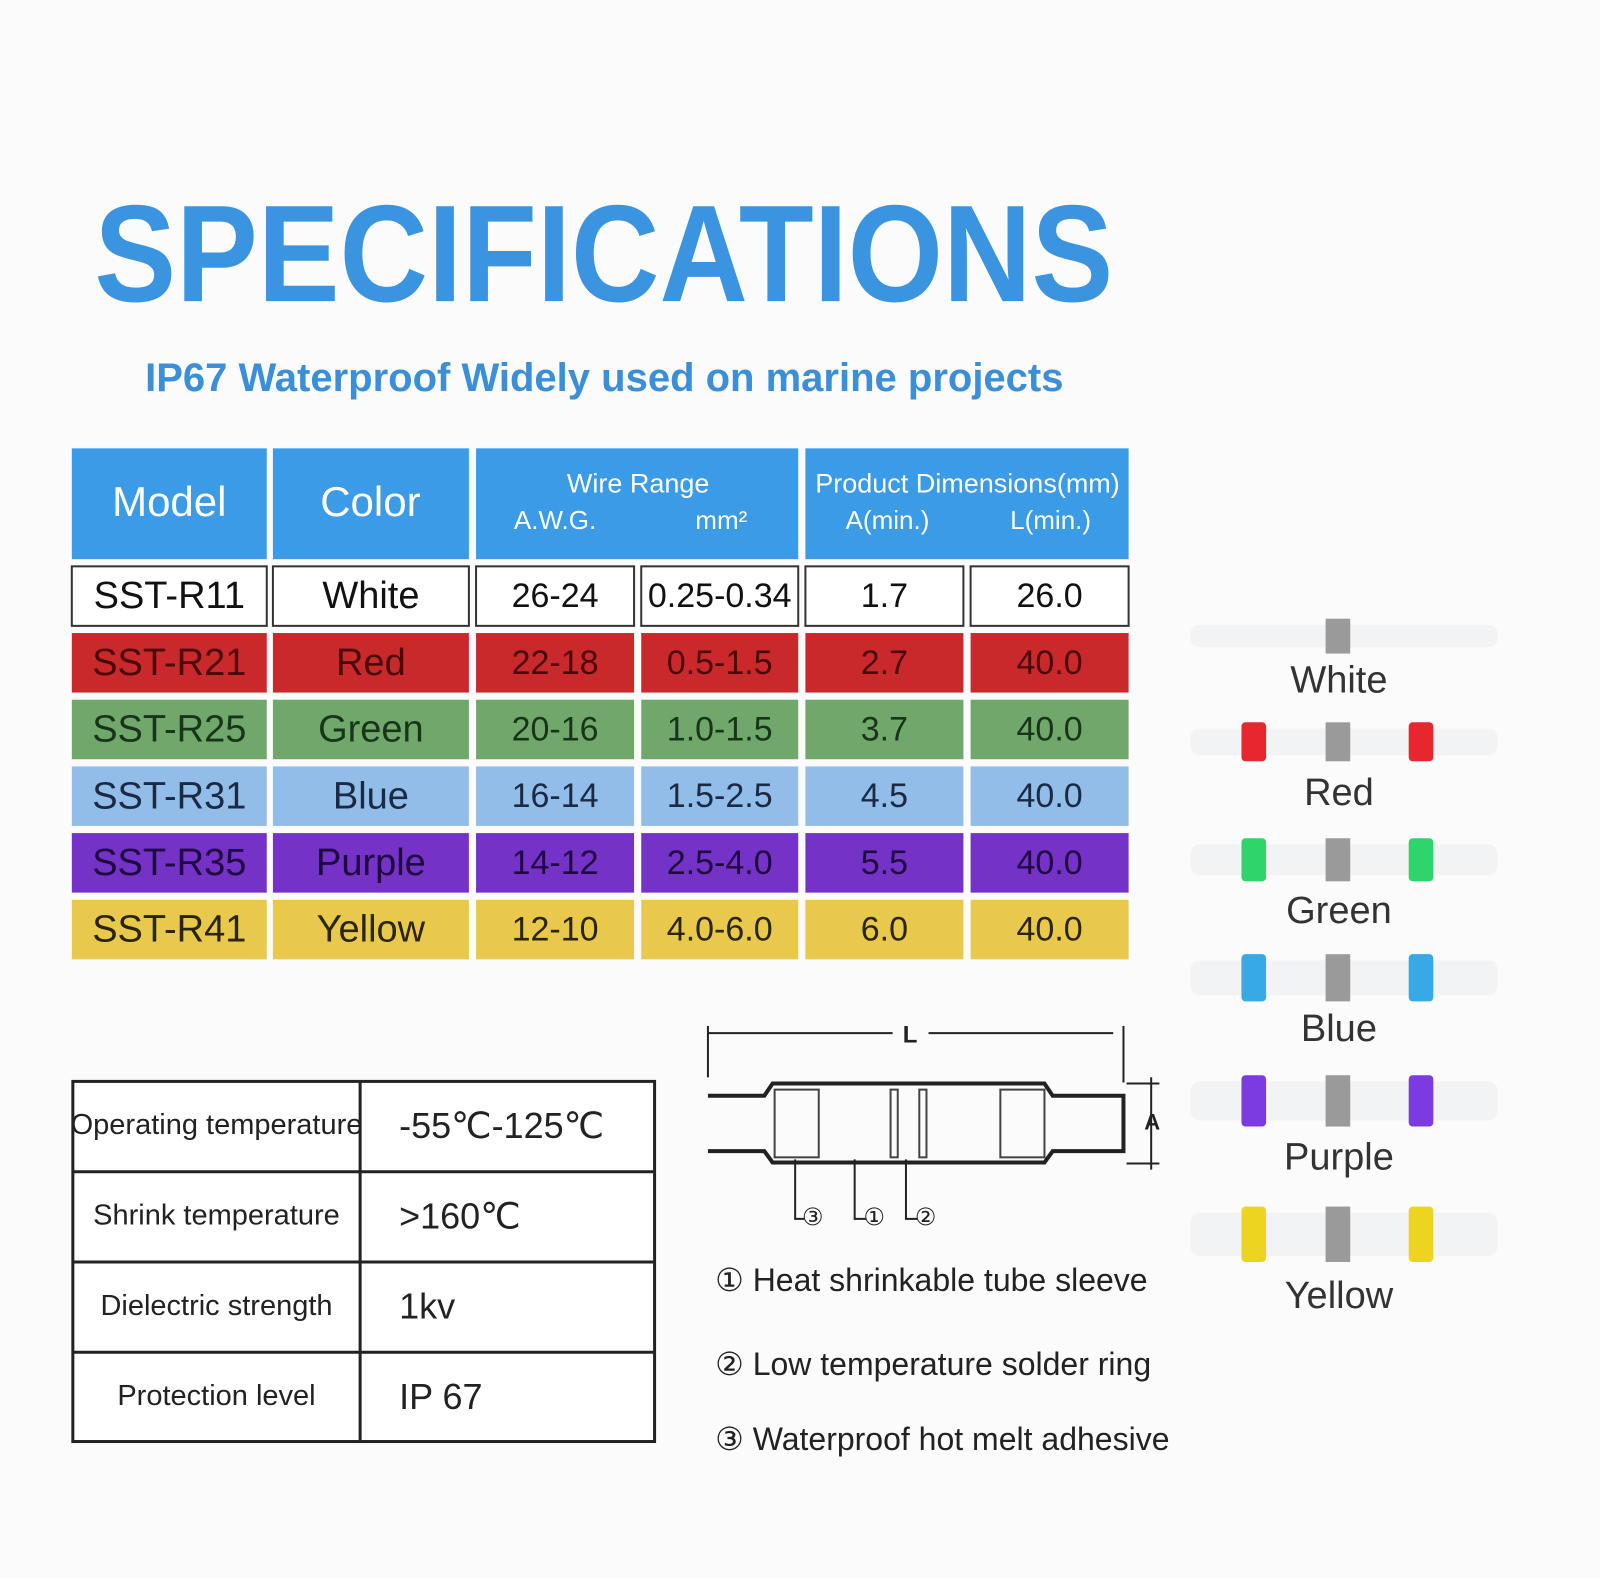 The height and width of the screenshot is (1578, 1600). Describe the element at coordinates (1050, 520) in the screenshot. I see `header-l-min: L(min.)` at that location.